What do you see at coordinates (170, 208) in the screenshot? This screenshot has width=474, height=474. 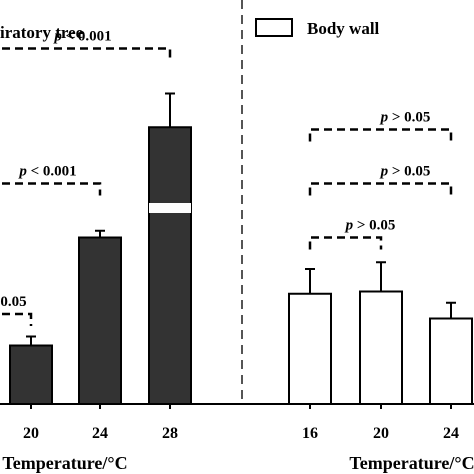 I see `bar-break` at bounding box center [170, 208].